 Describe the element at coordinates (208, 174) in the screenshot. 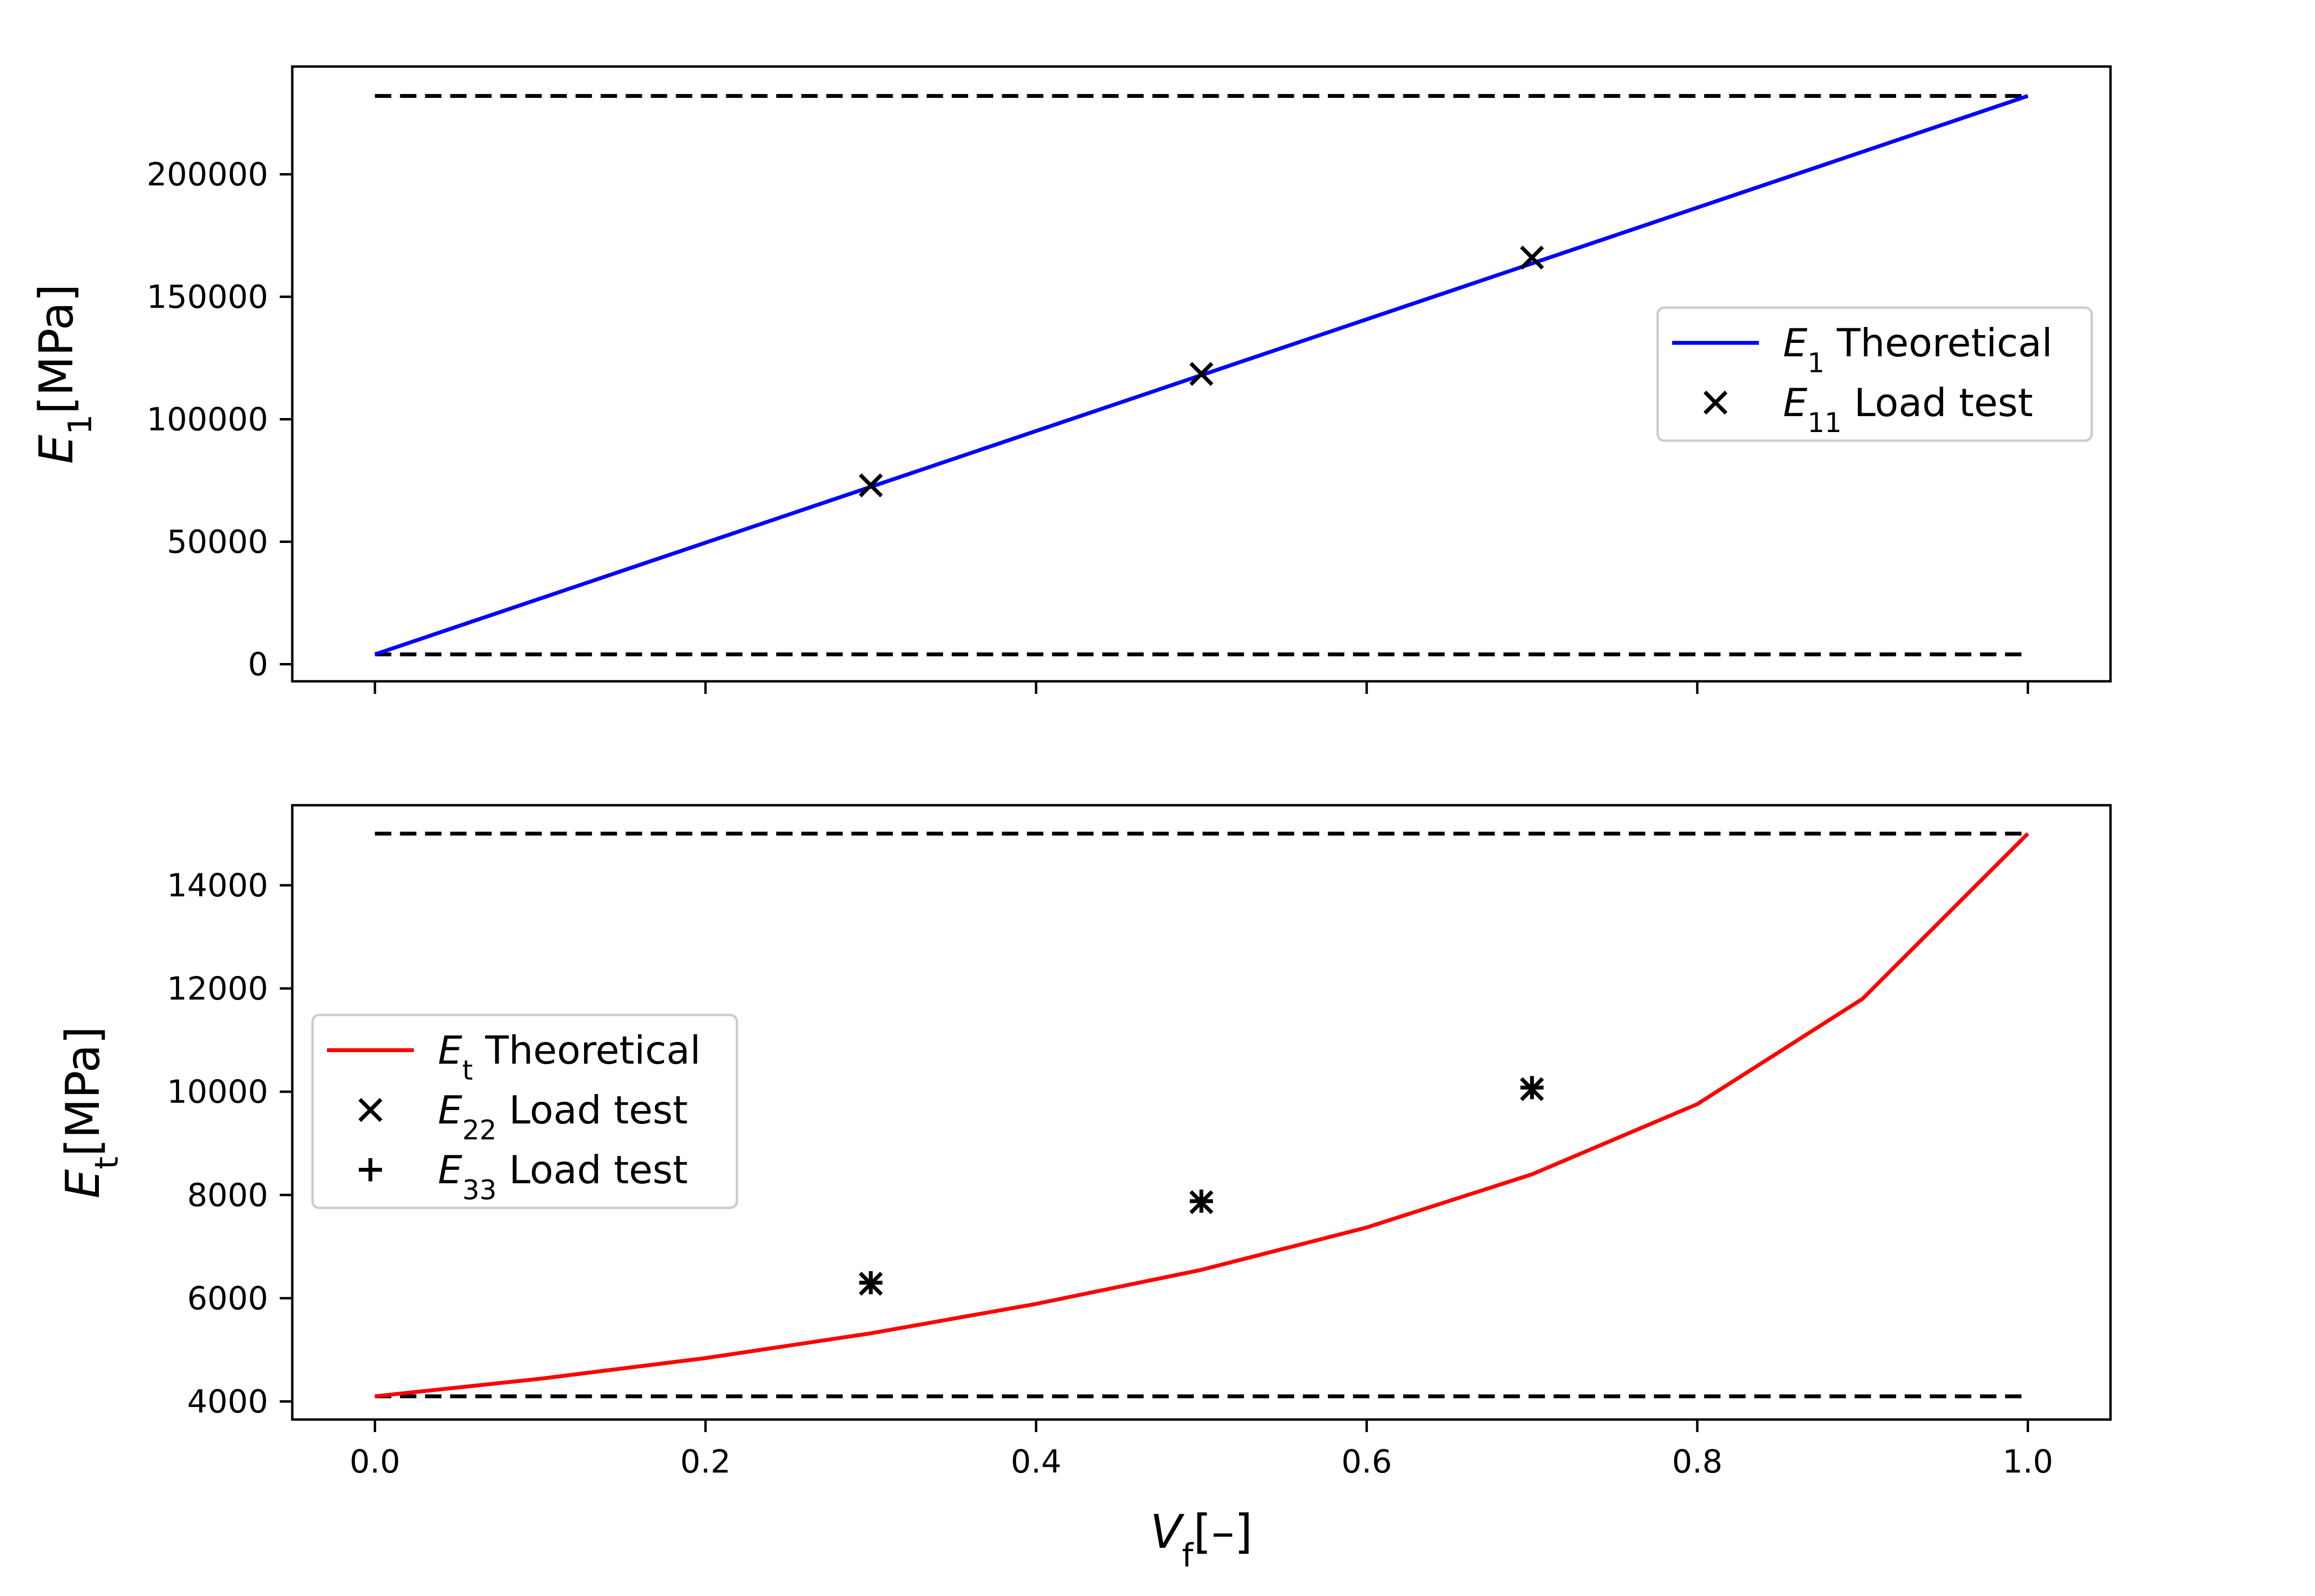

I see `y-tick-label-4: 200000` at that location.